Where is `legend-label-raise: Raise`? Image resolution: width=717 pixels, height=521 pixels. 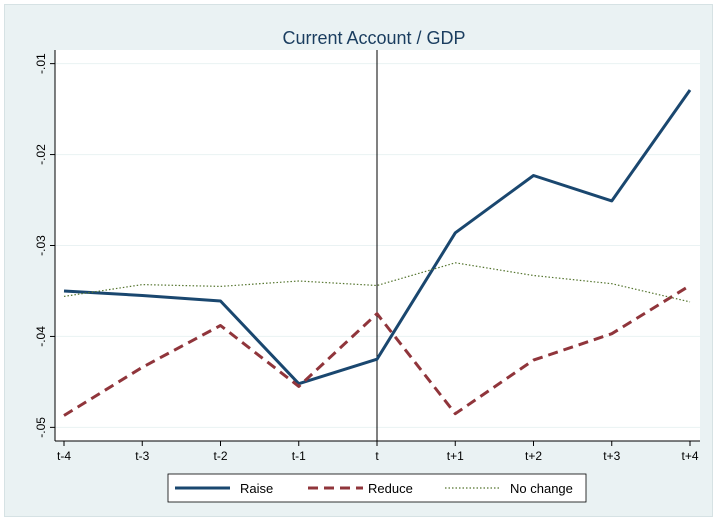 legend-label-raise: Raise is located at coordinates (256, 488).